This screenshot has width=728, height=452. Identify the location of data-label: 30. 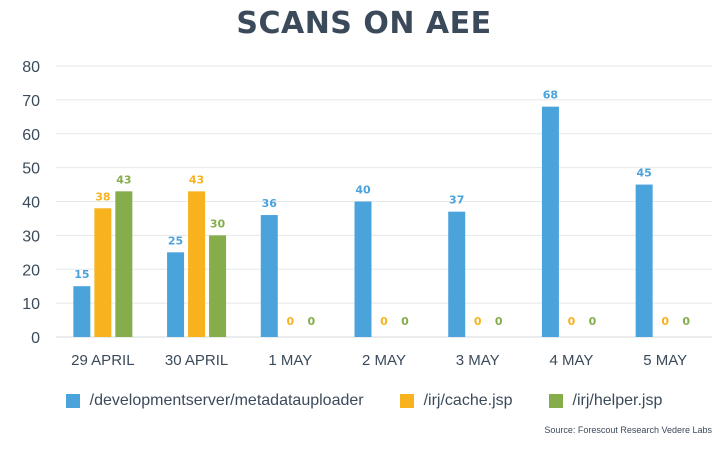
(218, 223).